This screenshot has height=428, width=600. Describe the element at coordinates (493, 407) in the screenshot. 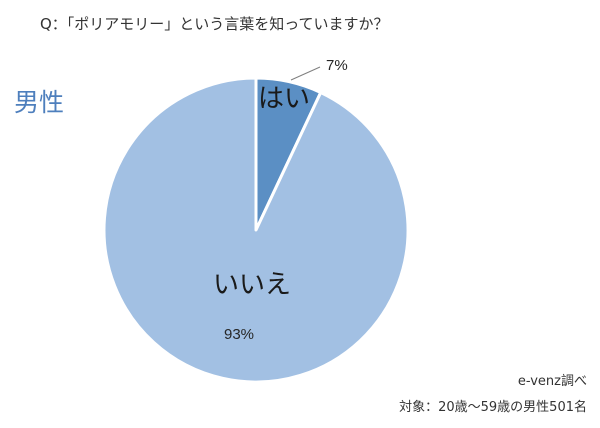

I see `sample-note: 対象：20歳～59歳の男性501名` at that location.